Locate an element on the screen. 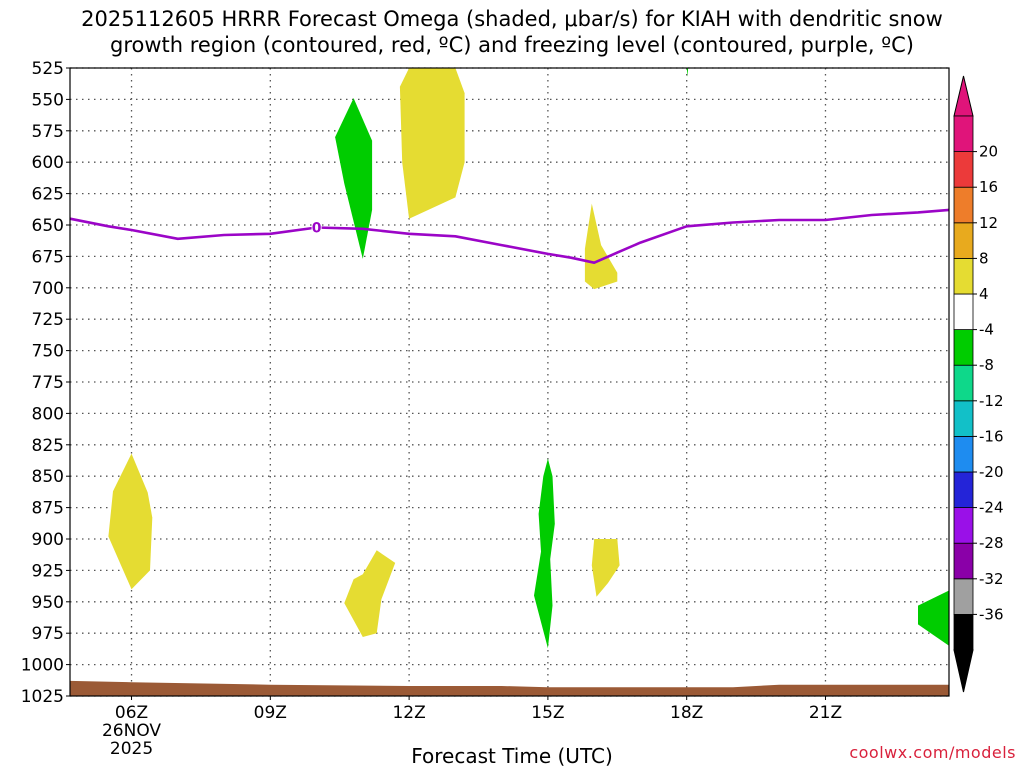 This screenshot has width=1024, height=768. y-tick-label: 750 is located at coordinates (48, 352).